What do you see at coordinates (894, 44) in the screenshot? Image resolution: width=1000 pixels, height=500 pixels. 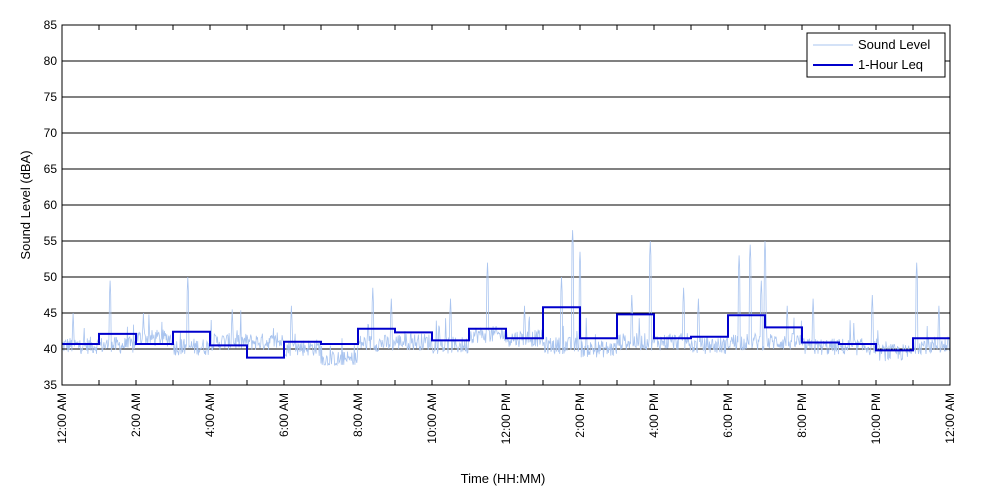 I see `legend-label-sound-level: Sound Level` at bounding box center [894, 44].